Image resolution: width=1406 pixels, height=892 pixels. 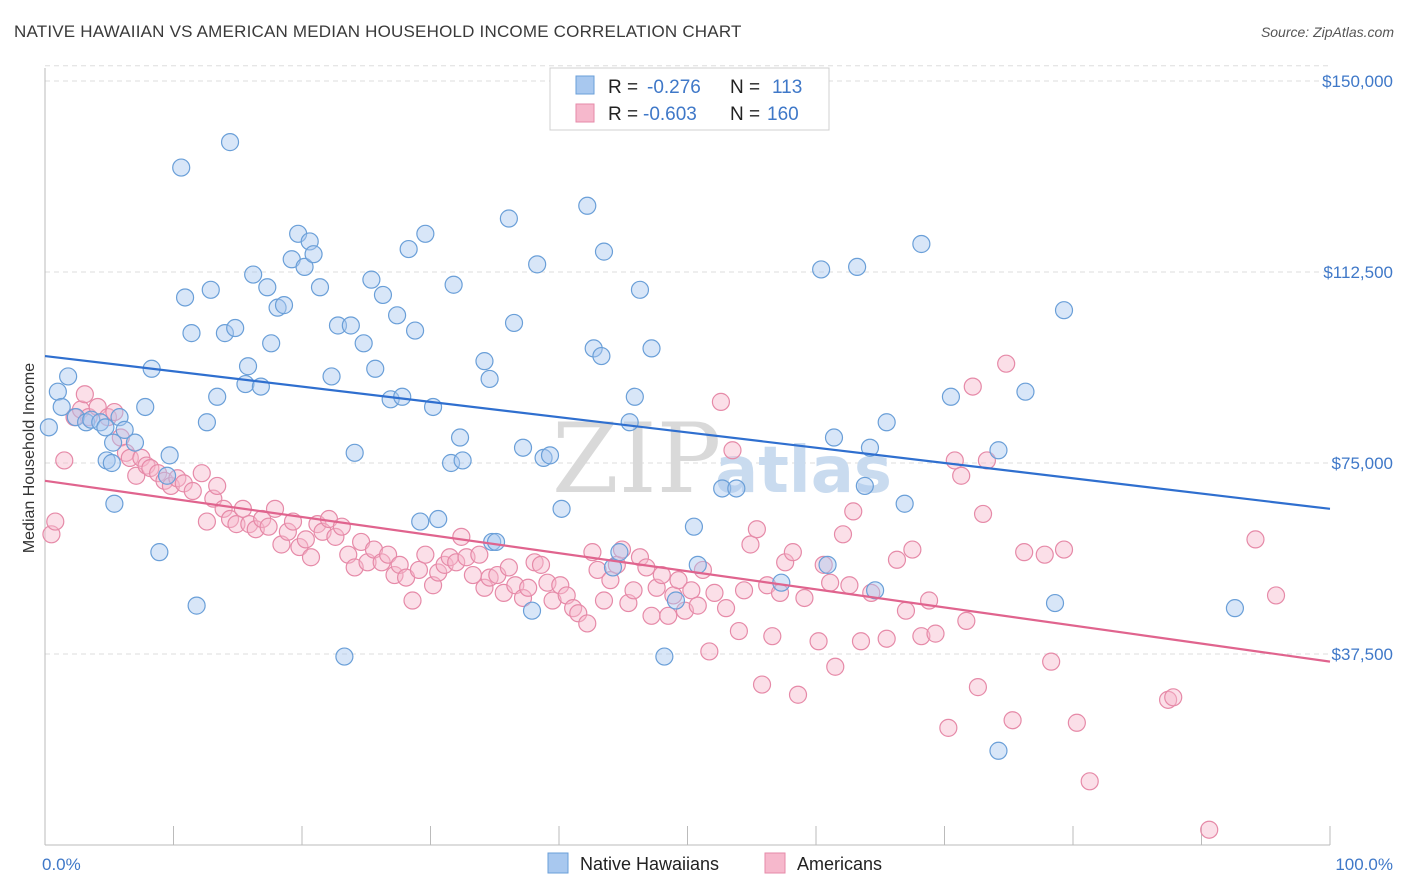 What do you see at coordinates (1362, 463) in the screenshot?
I see `y-tick-label-1: $75,000` at bounding box center [1362, 463].